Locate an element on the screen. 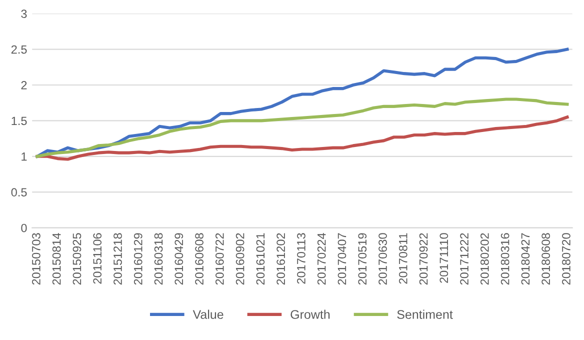 The width and height of the screenshot is (584, 340). x-tick-label: 20160318 is located at coordinates (158, 259).